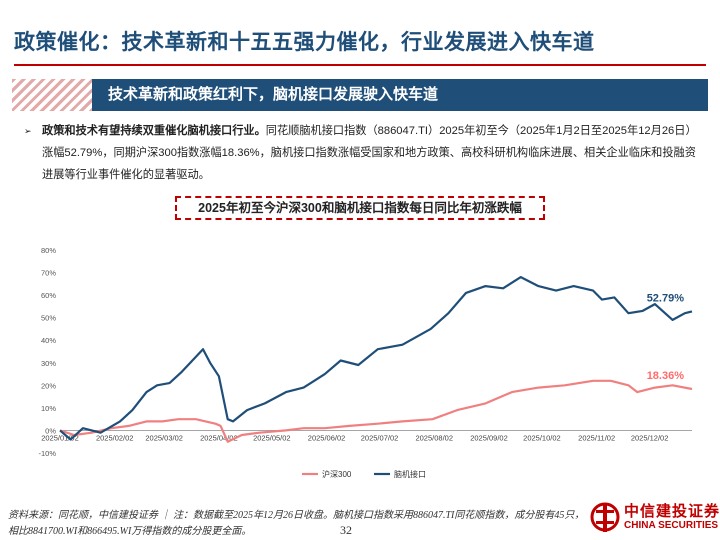  What do you see at coordinates (115, 437) in the screenshot?
I see `x-tick-label: 2025/02/02` at bounding box center [115, 437].